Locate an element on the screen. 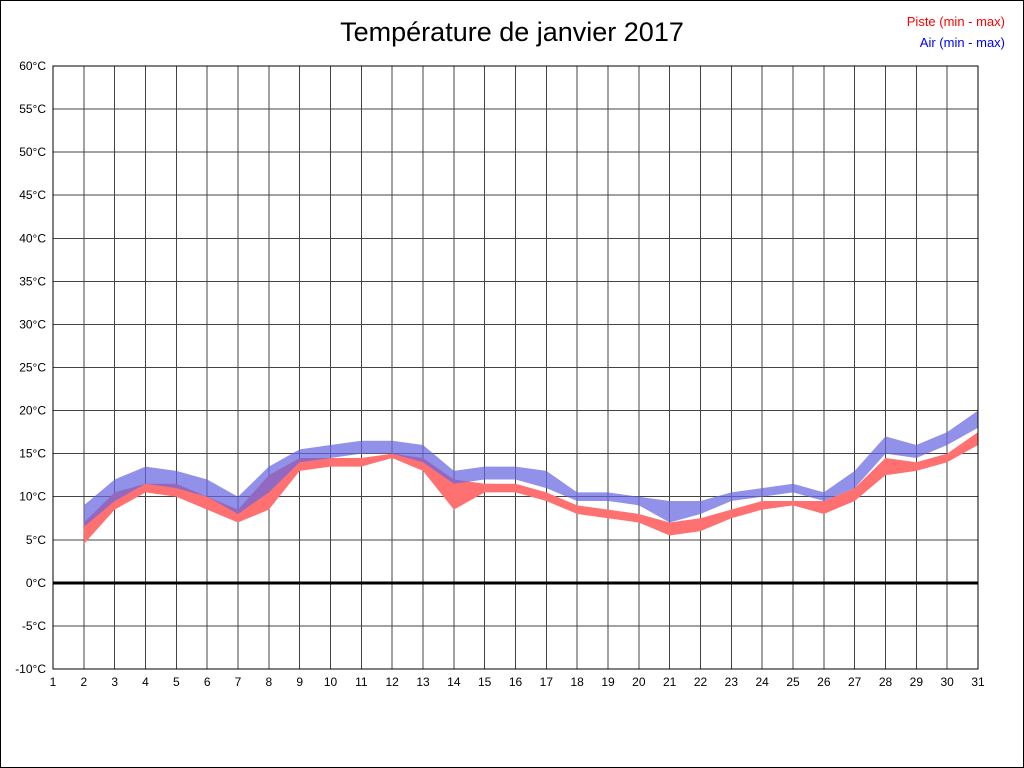 Image resolution: width=1024 pixels, height=768 pixels. legend-piste: Piste (min - max) is located at coordinates (955, 21).